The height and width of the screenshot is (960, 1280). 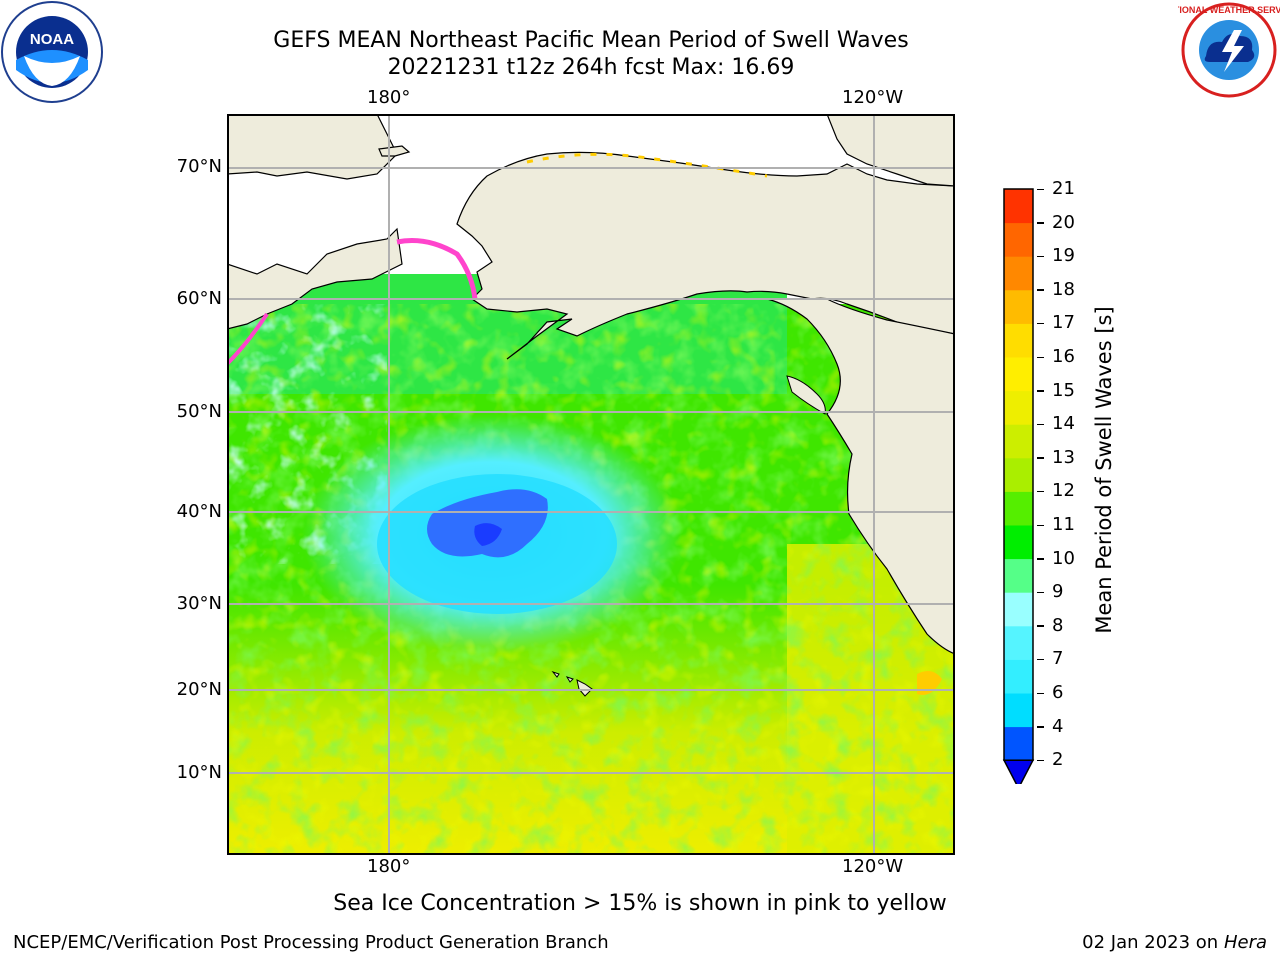 What do you see at coordinates (705, 255) in the screenshot?
I see `land-alaska` at bounding box center [705, 255].